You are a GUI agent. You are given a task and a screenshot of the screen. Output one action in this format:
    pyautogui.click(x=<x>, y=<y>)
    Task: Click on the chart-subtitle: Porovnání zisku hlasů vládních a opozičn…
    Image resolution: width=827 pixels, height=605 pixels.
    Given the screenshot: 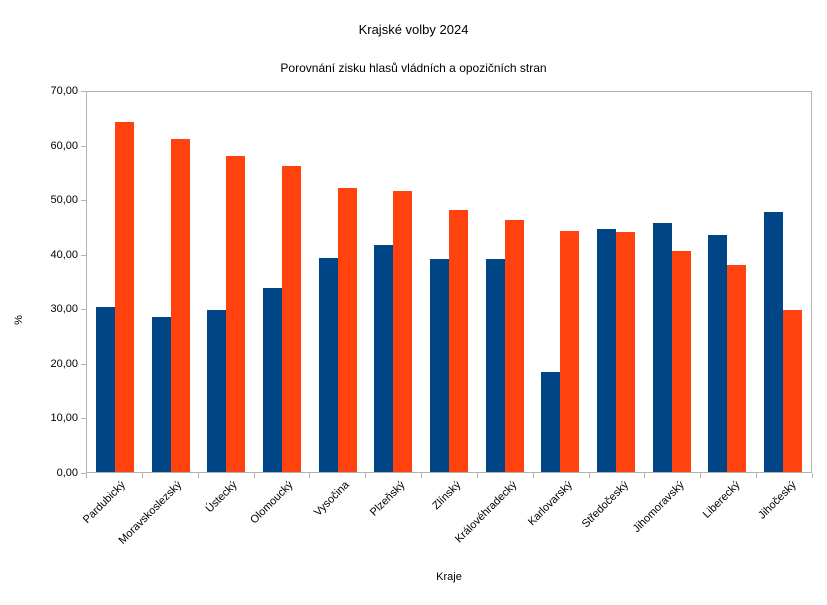 What is the action you would take?
    pyautogui.click(x=413, y=68)
    